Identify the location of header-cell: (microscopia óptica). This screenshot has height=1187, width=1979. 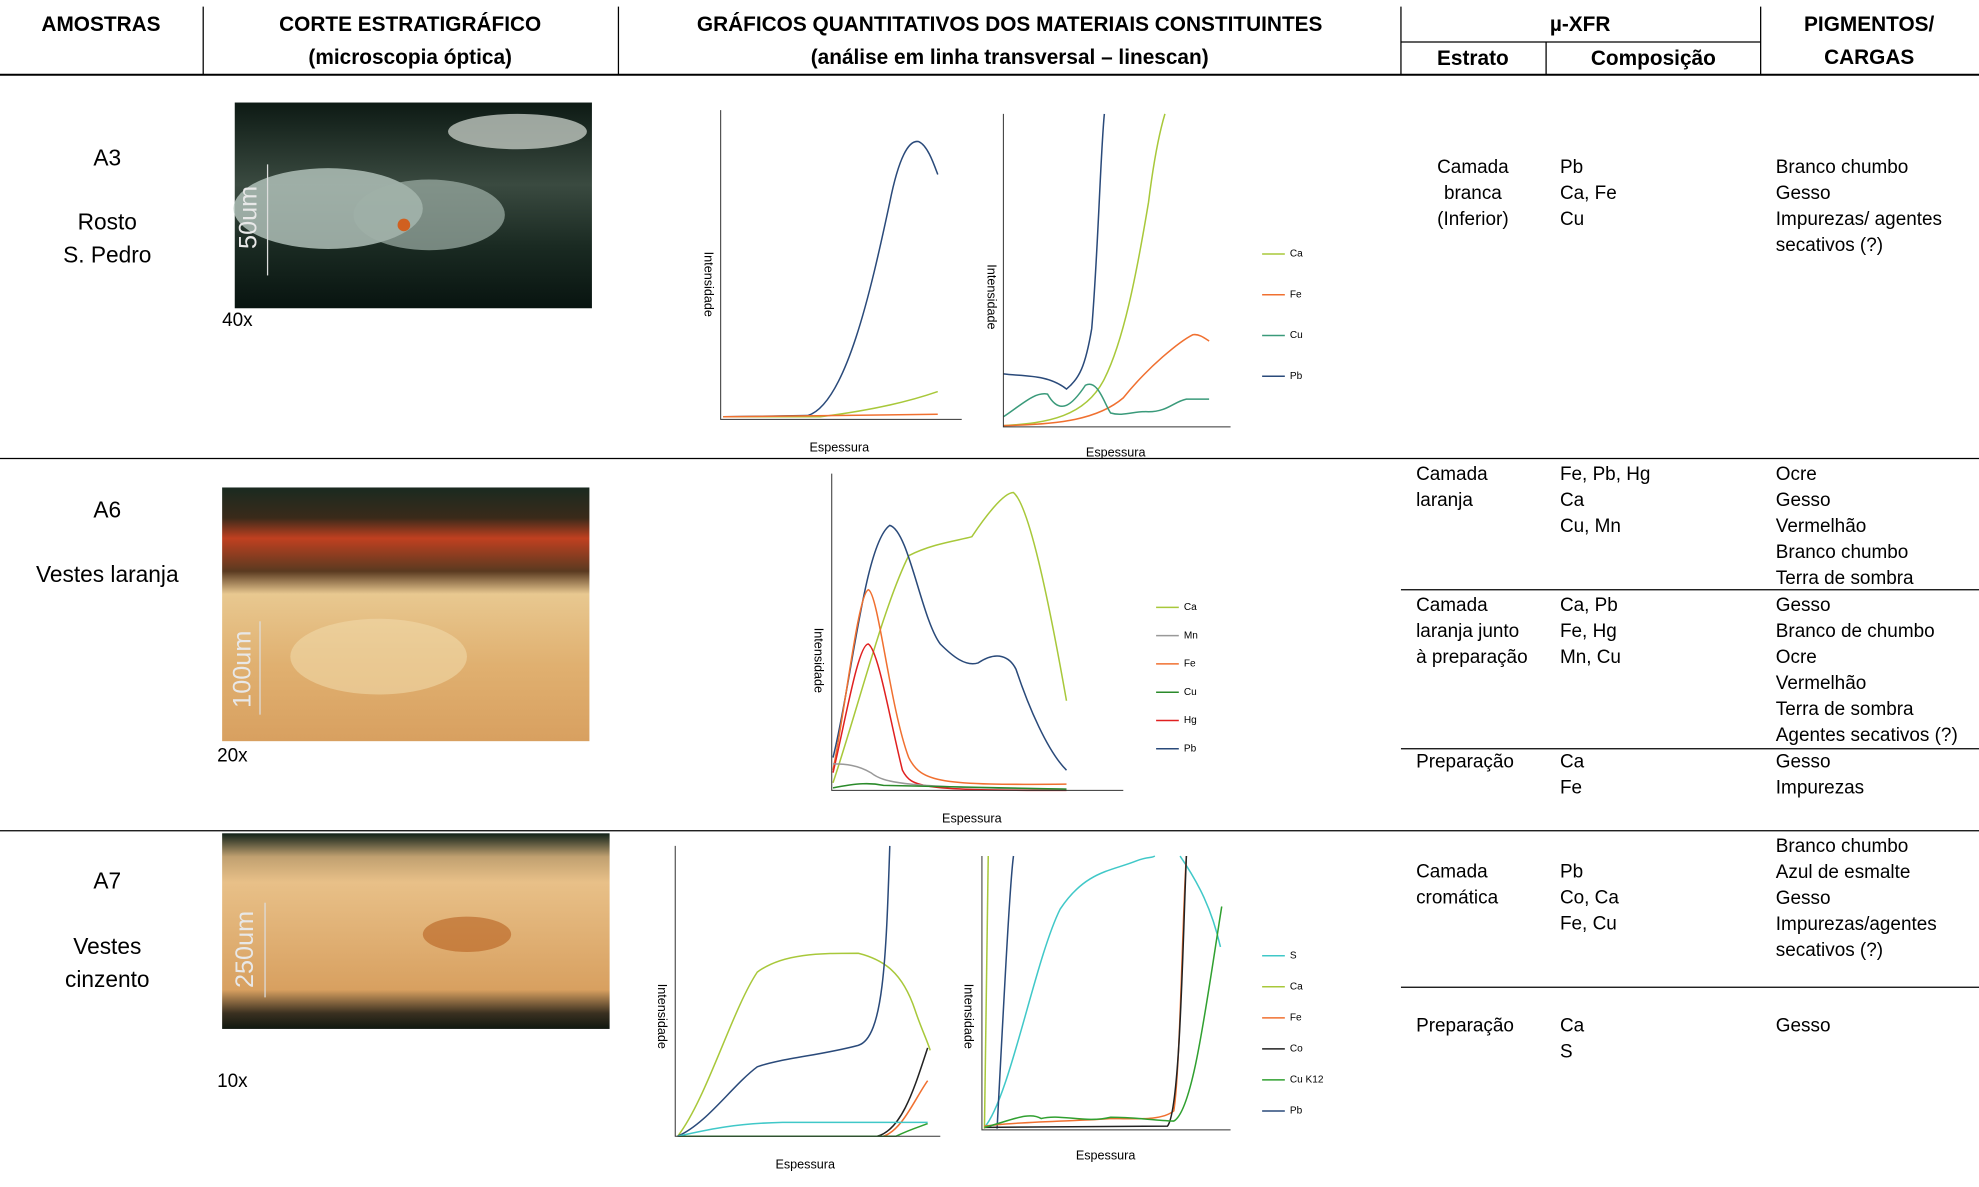
(410, 57).